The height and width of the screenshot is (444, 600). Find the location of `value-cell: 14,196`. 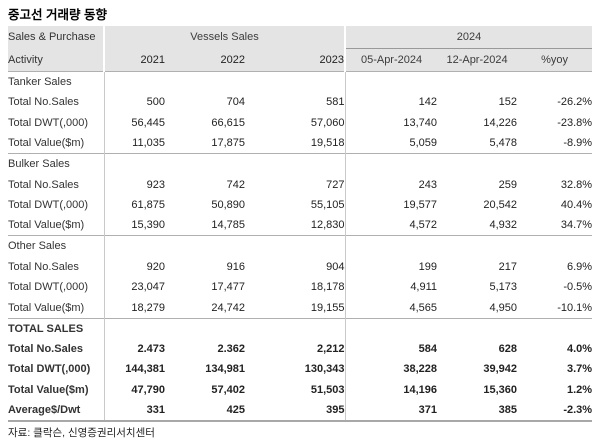

value-cell: 14,196 is located at coordinates (391, 390).